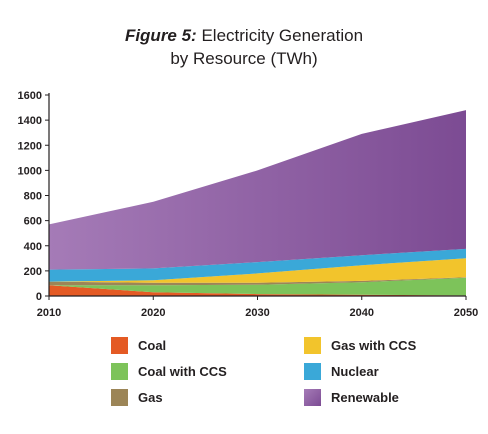  I want to click on chart-title-line2: by Resource (TWh), so click(244, 58).